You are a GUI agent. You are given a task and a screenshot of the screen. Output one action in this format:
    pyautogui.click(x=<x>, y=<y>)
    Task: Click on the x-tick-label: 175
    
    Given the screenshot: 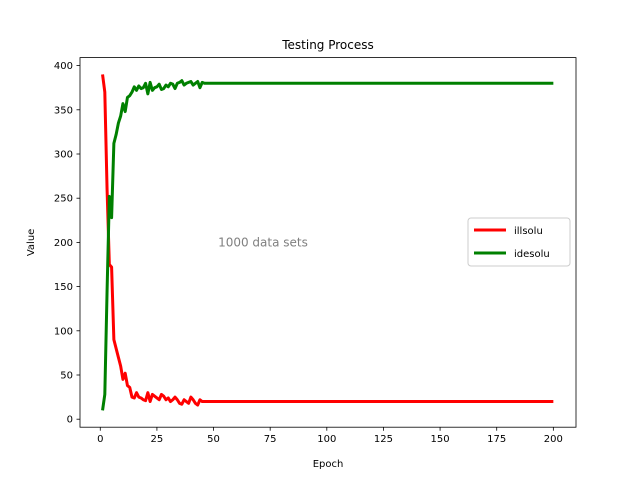 What is the action you would take?
    pyautogui.click(x=496, y=439)
    